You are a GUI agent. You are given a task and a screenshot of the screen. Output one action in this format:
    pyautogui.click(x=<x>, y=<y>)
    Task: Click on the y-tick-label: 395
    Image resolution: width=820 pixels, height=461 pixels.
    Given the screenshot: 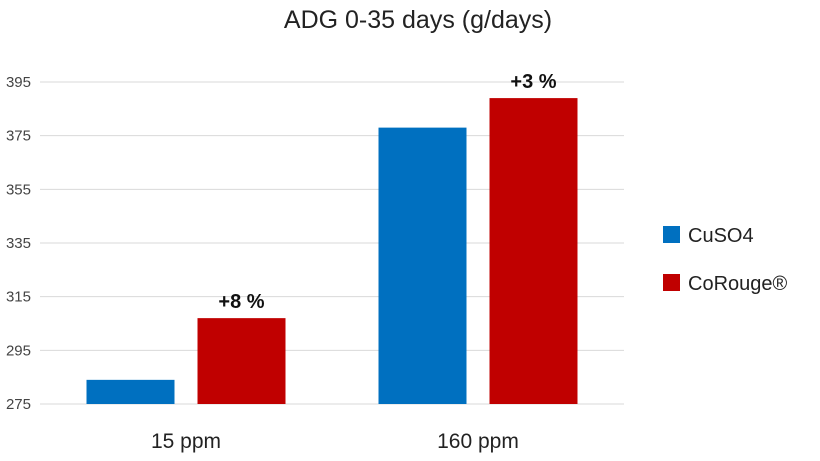 What is the action you would take?
    pyautogui.click(x=18, y=82)
    